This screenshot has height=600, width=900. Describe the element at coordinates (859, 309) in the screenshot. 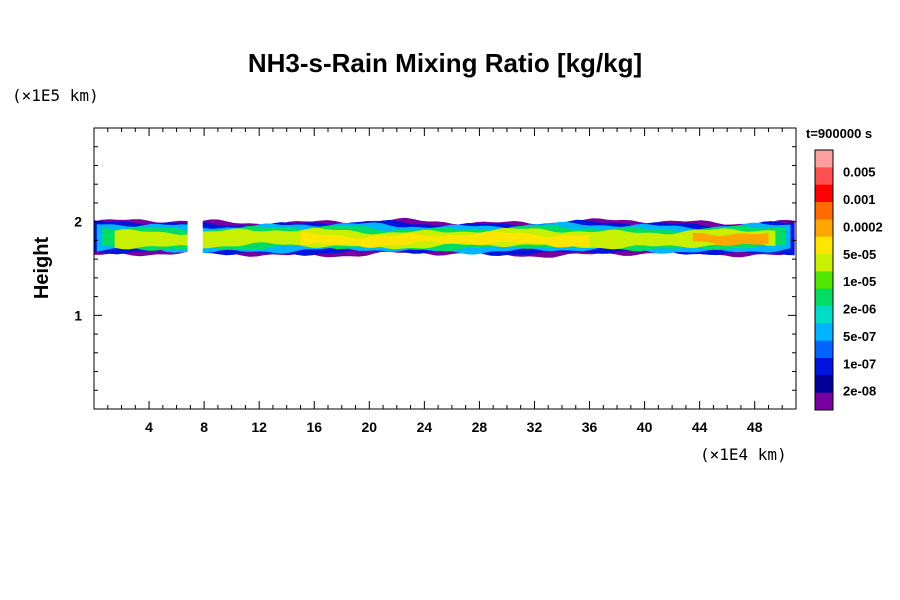

I see `colorbar-label-5: 2e-06` at that location.